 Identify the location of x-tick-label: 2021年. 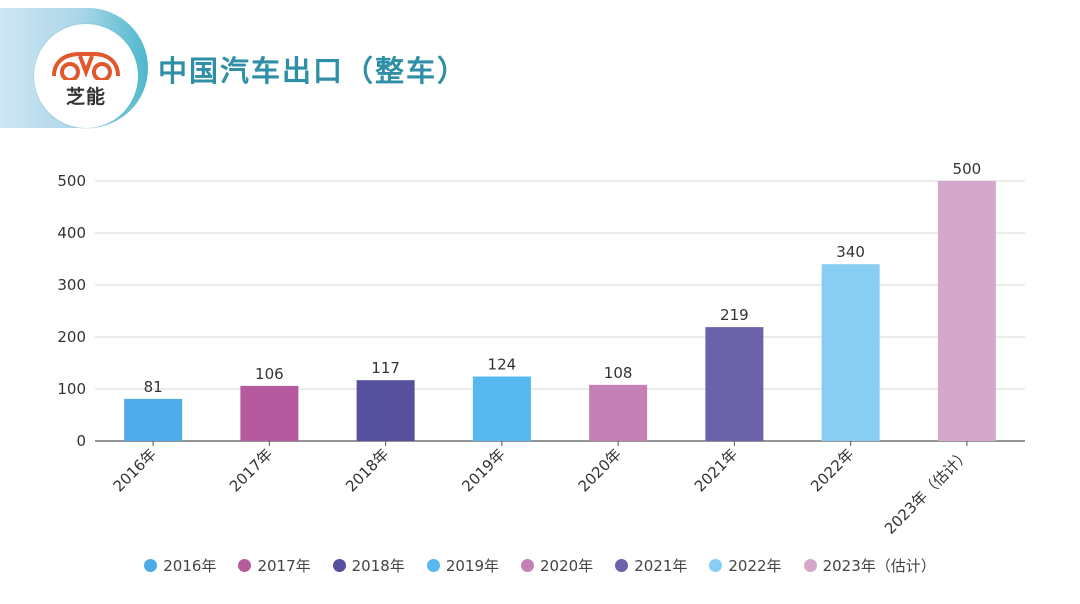
(716, 470).